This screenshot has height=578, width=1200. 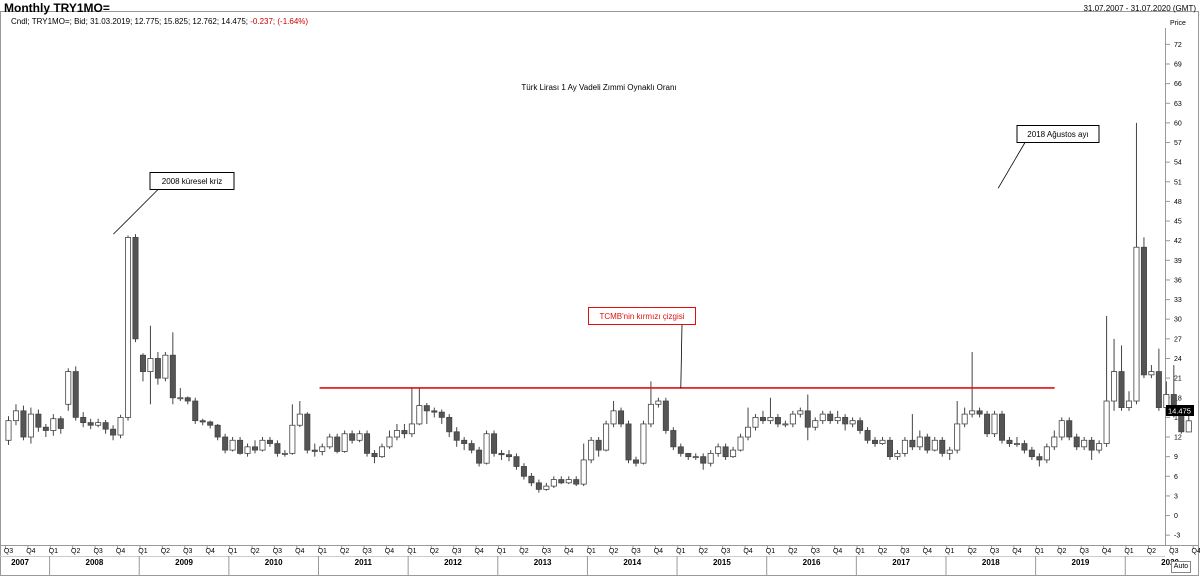 I want to click on y-tick-label: 54, so click(x=1178, y=163).